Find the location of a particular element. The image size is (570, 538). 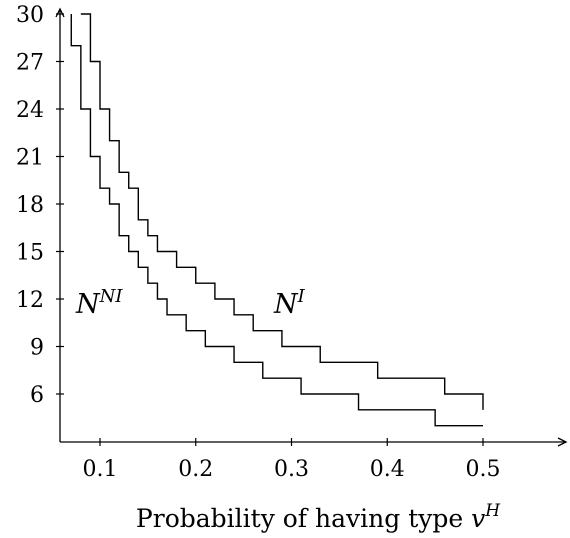

y-tick-label: 30 is located at coordinates (30, 15).